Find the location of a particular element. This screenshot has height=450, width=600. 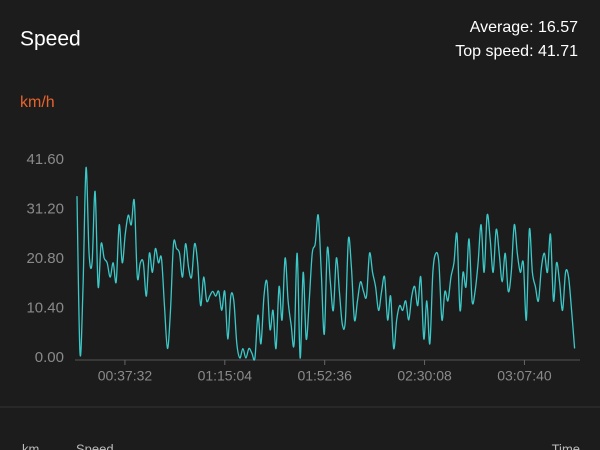

x-tick-label: 03:07:40 is located at coordinates (524, 376).